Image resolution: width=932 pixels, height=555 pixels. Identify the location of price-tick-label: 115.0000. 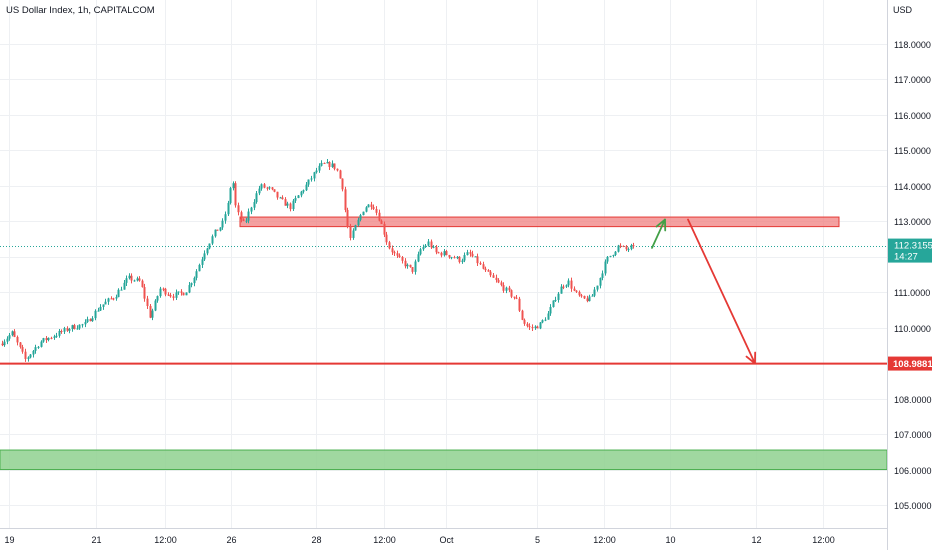
(912, 151).